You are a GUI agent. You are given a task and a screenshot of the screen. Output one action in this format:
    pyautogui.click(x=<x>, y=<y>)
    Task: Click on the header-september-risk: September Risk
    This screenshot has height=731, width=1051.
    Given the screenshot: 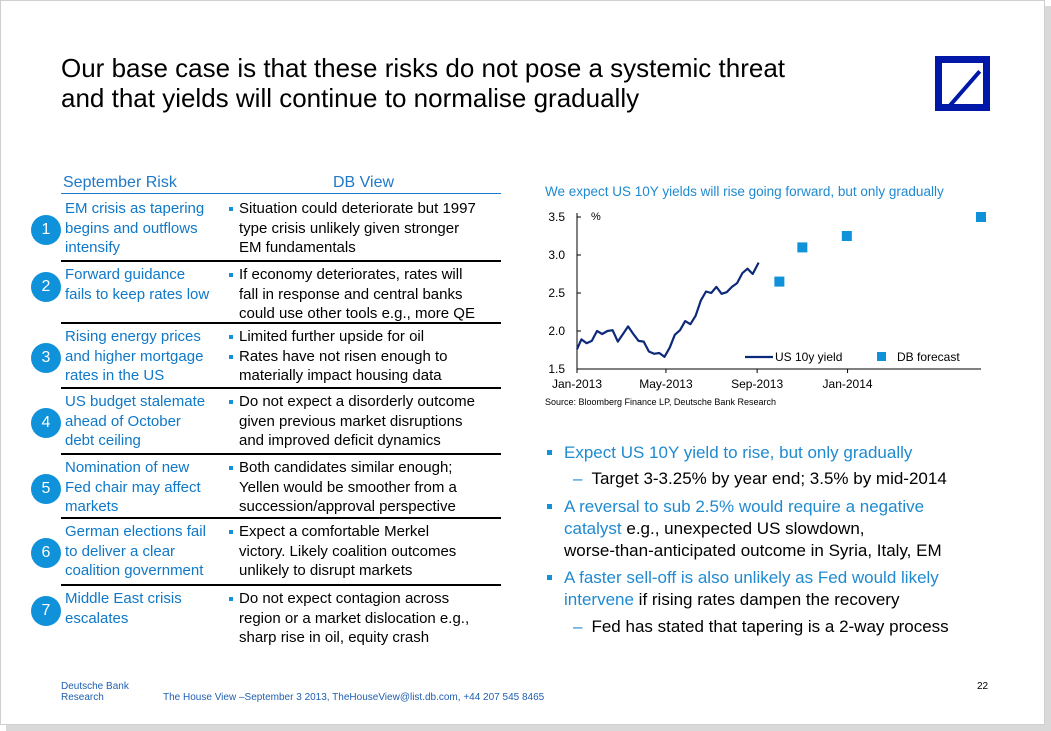 What is the action you would take?
    pyautogui.click(x=120, y=182)
    